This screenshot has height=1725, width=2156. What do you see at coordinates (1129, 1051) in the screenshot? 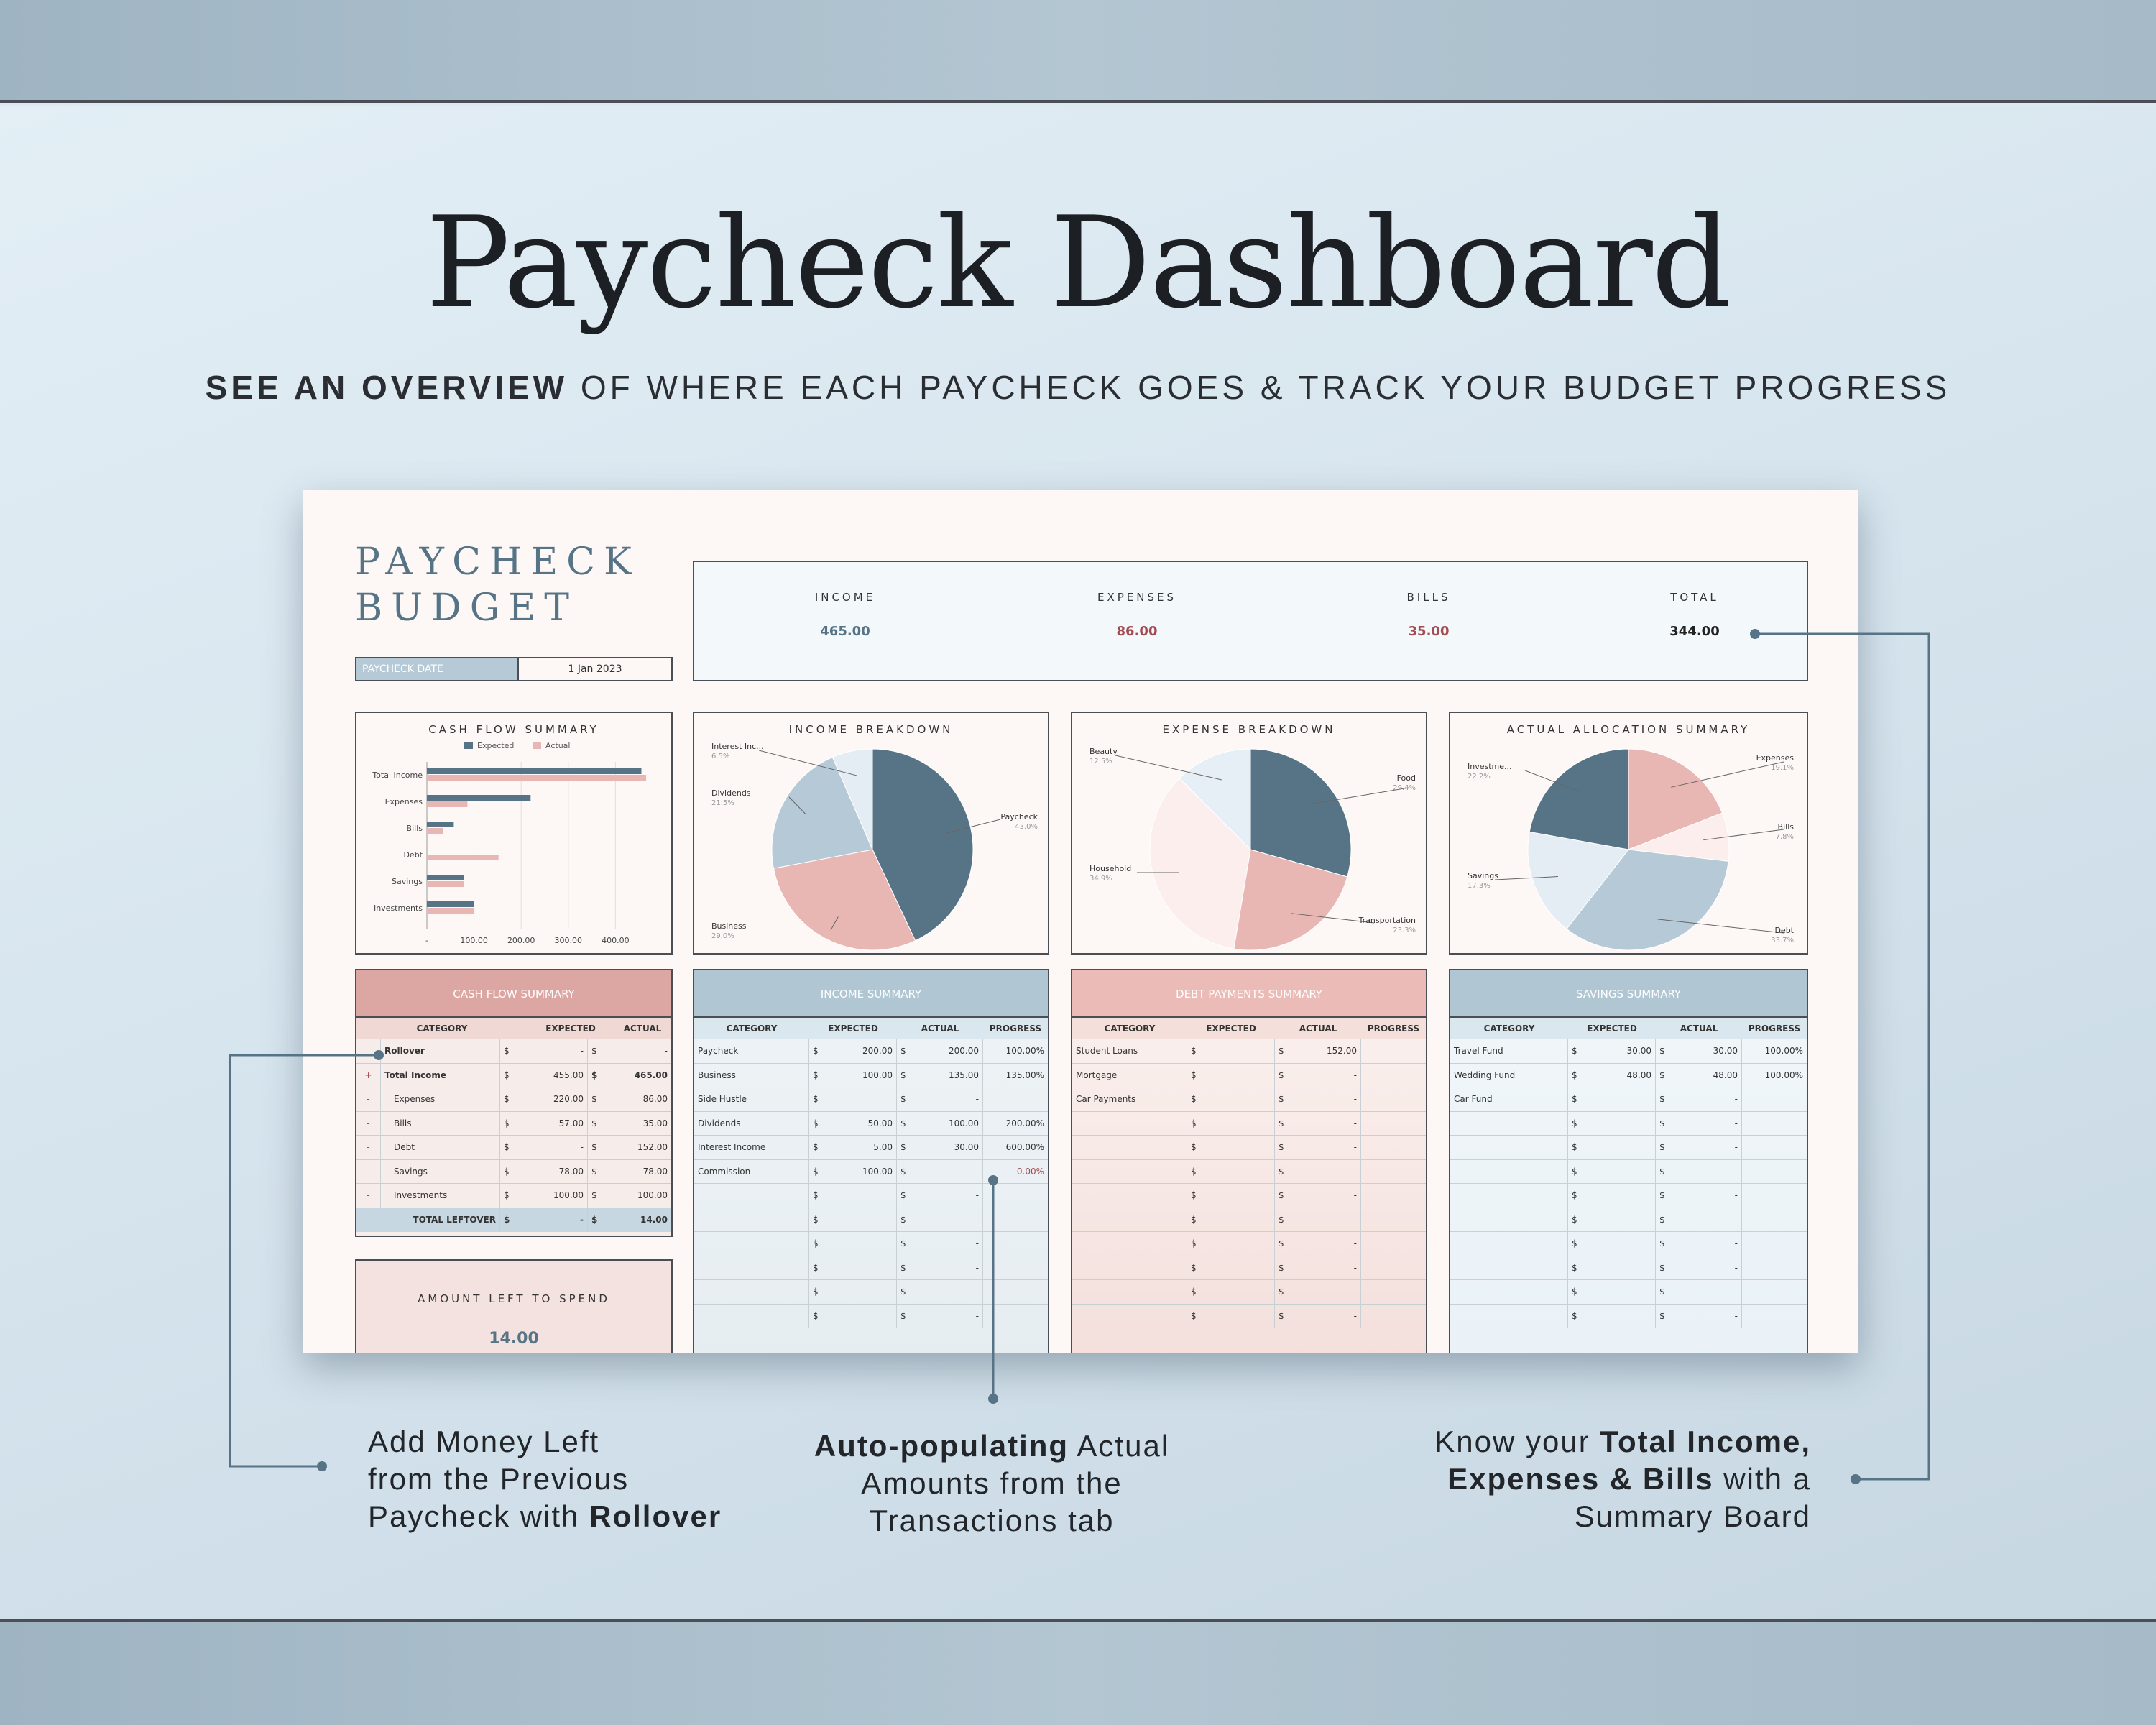
I see `table-cell: Student Loans` at bounding box center [1129, 1051].